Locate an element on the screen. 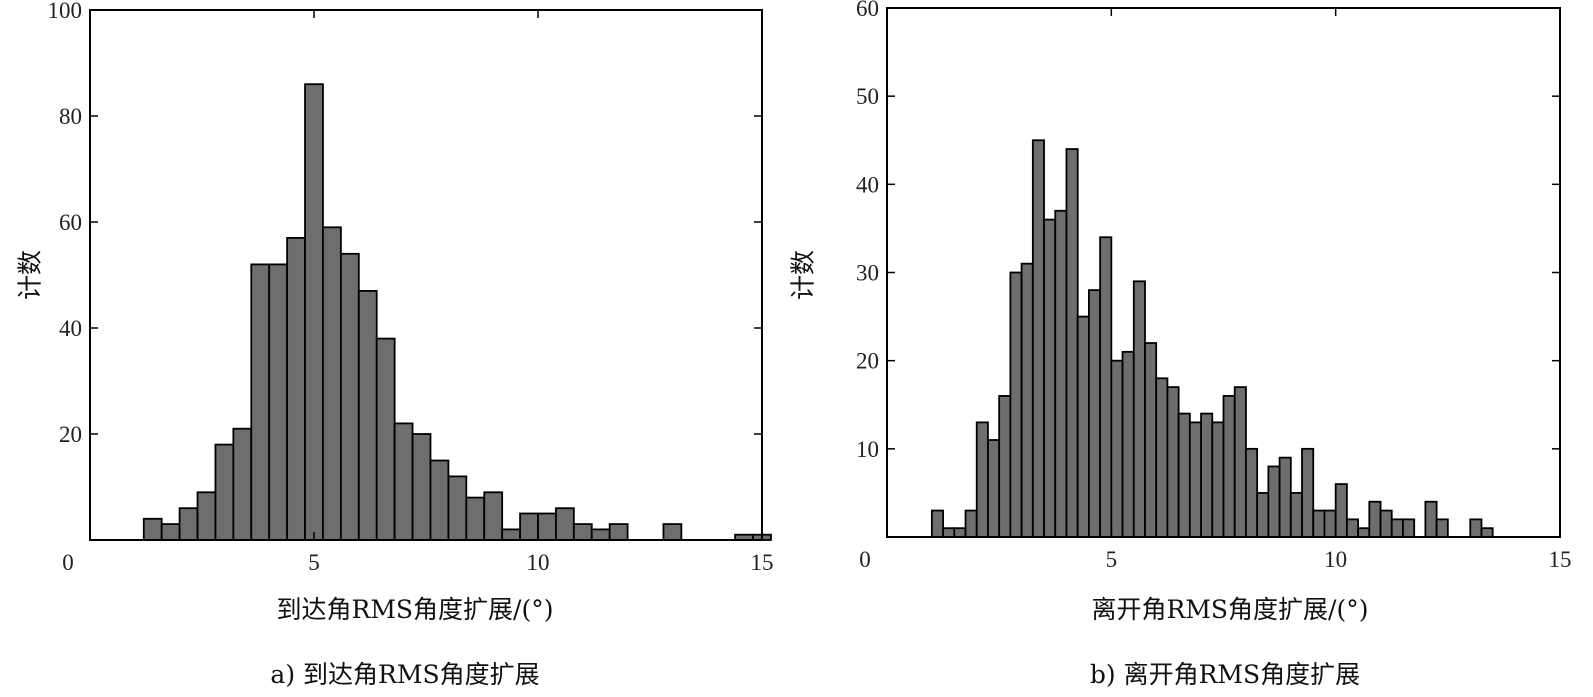  y-tick-label: 50 is located at coordinates (867, 96).